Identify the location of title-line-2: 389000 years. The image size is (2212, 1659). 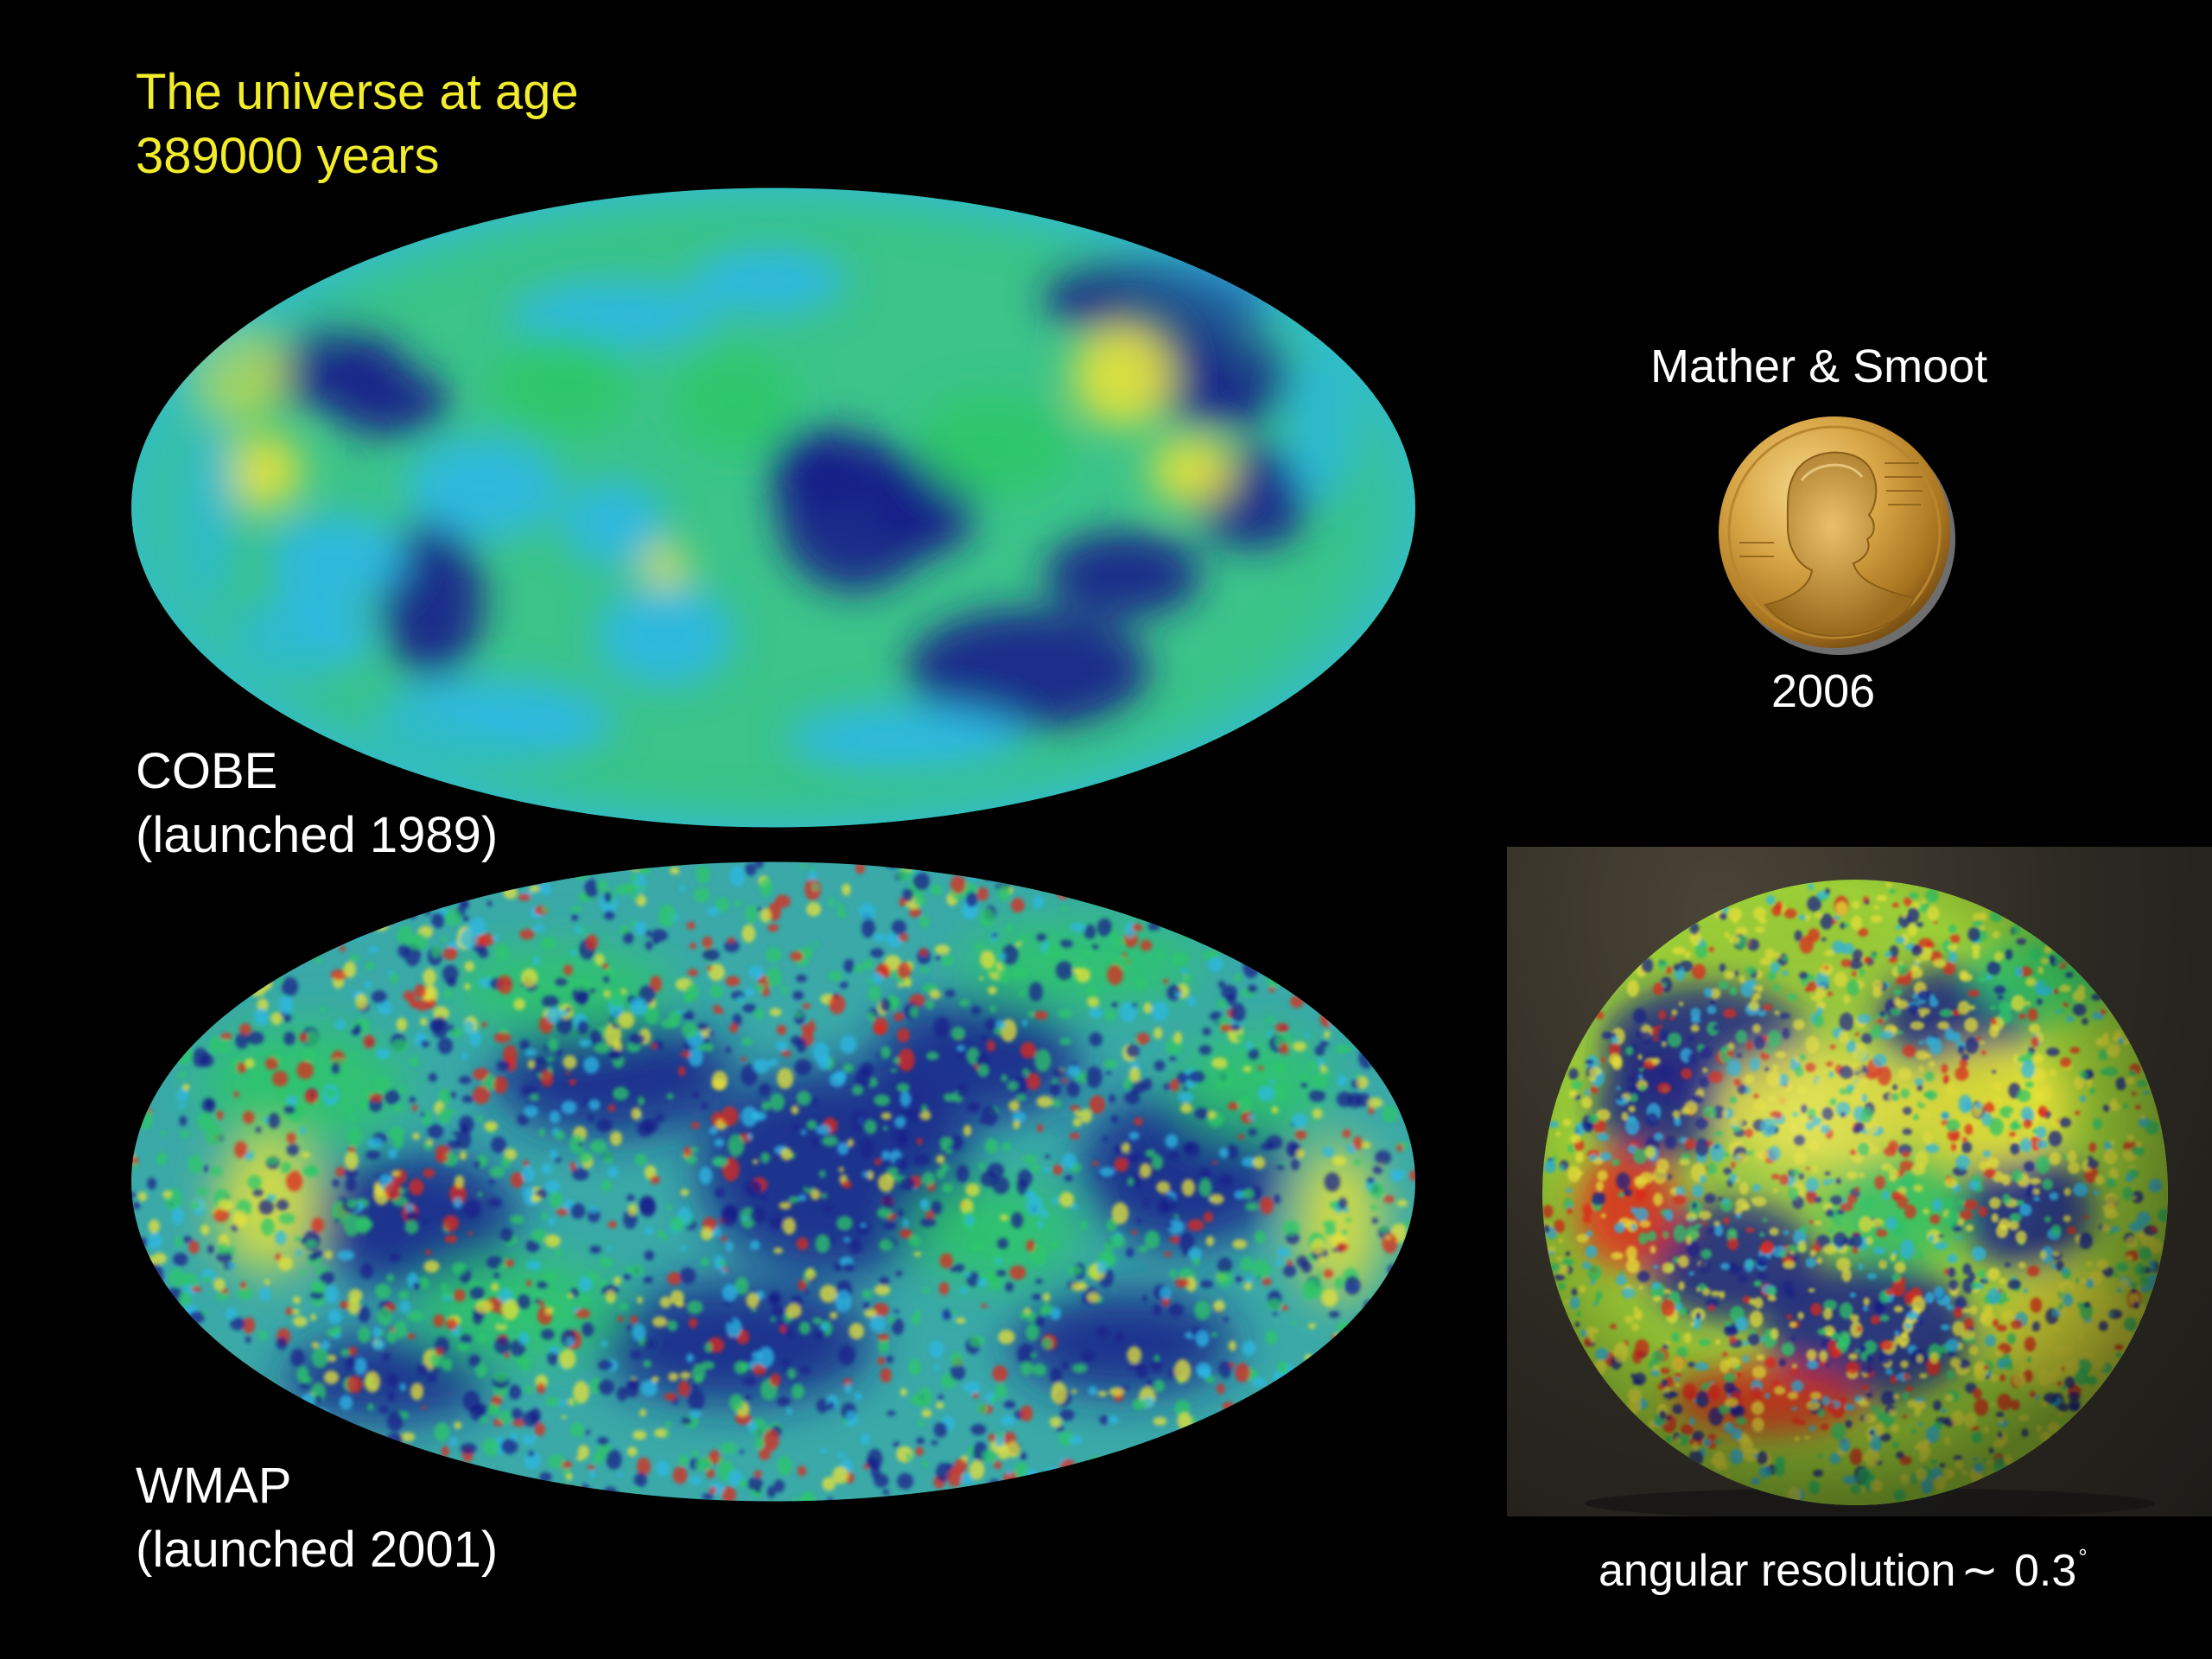
(288, 156).